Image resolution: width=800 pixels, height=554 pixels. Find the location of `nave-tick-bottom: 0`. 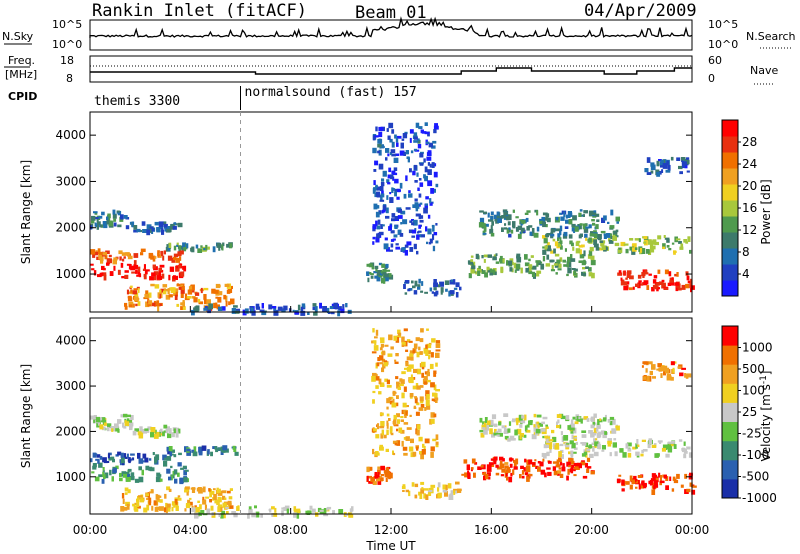

nave-tick-bottom: 0 is located at coordinates (711, 78).